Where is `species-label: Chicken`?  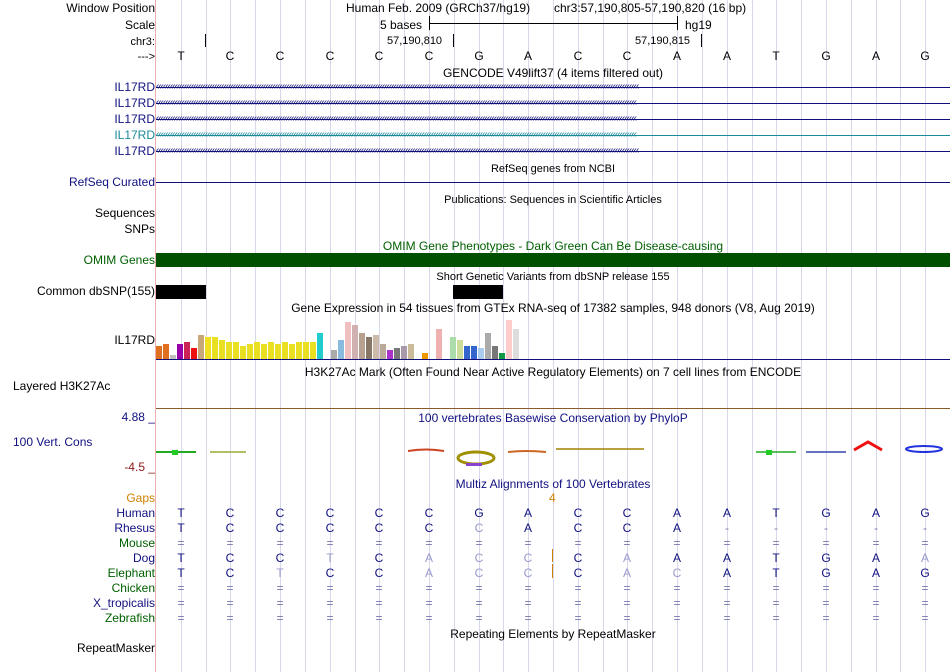
species-label: Chicken is located at coordinates (133, 588).